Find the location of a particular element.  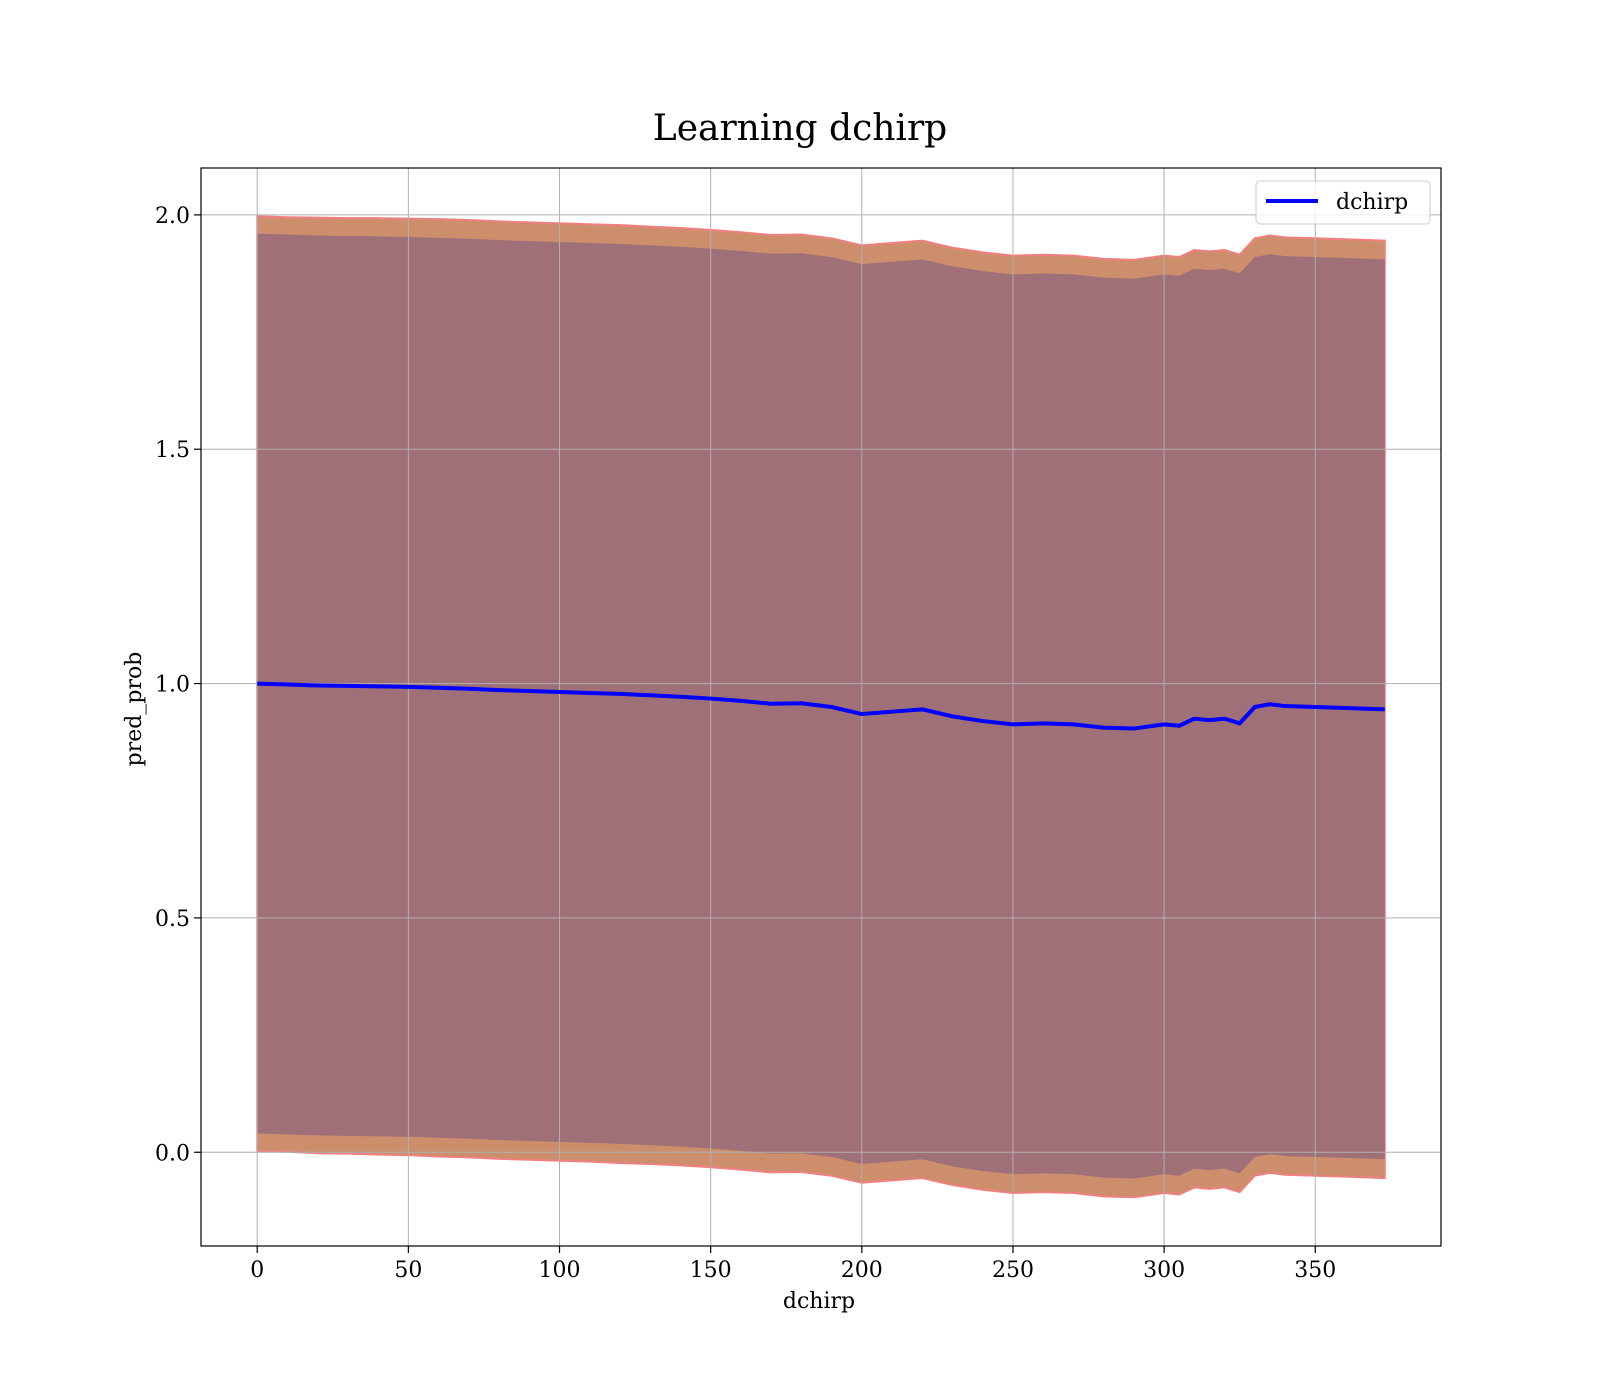

y-axis-label: pred_prob is located at coordinates (134, 709).